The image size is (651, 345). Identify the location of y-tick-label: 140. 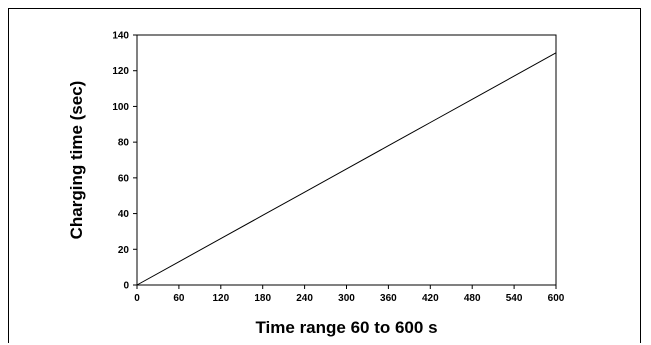
(120, 36).